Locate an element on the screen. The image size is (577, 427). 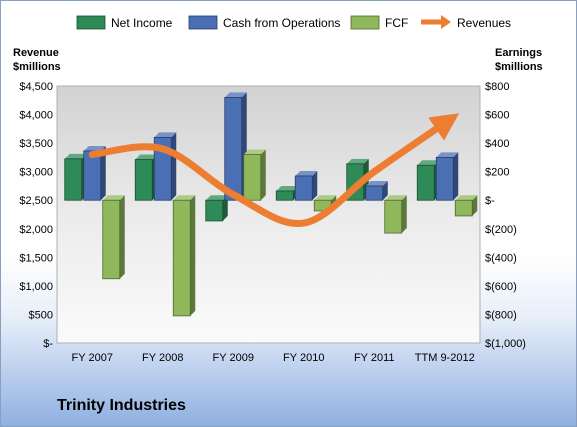
category-label: FY 2008 is located at coordinates (162, 358).